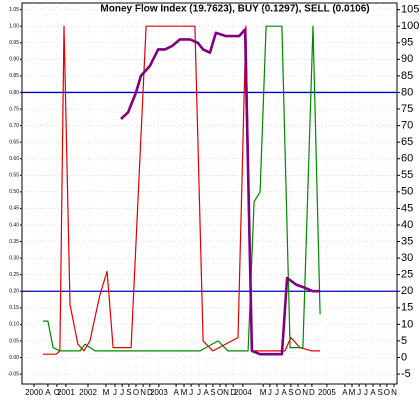 This screenshot has height=405, width=420. I want to click on y-tick-label: 60, so click(407, 159).